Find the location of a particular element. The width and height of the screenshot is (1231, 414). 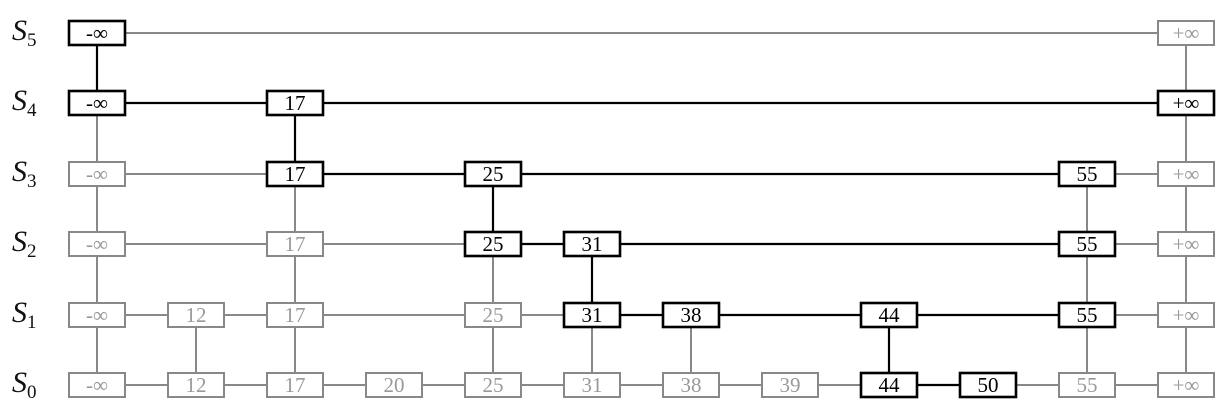

node-level2-col2: 17 is located at coordinates (295, 244).